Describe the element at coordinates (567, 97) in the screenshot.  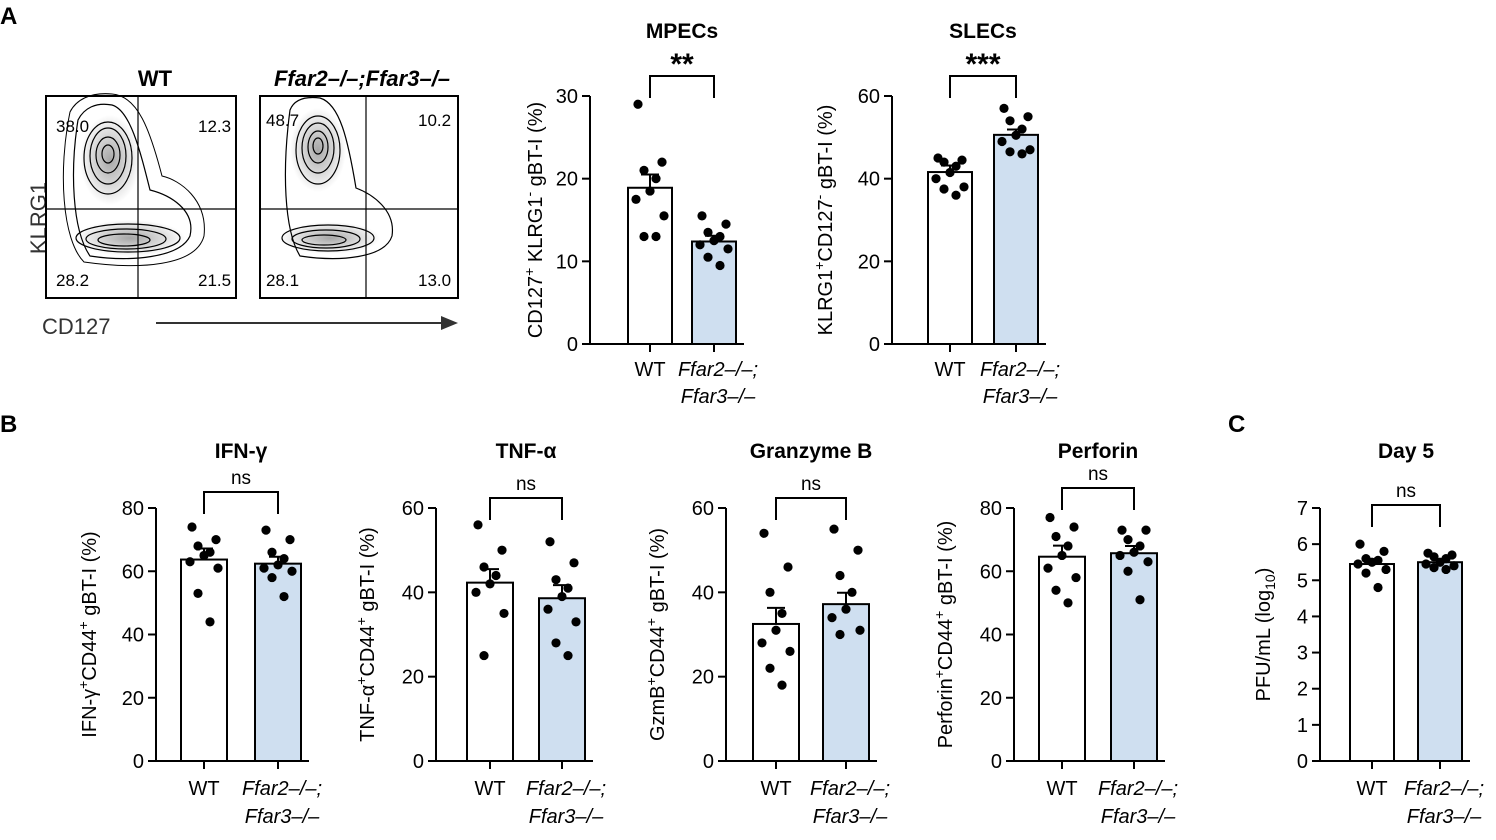
I see `y-tick-label: 30` at that location.